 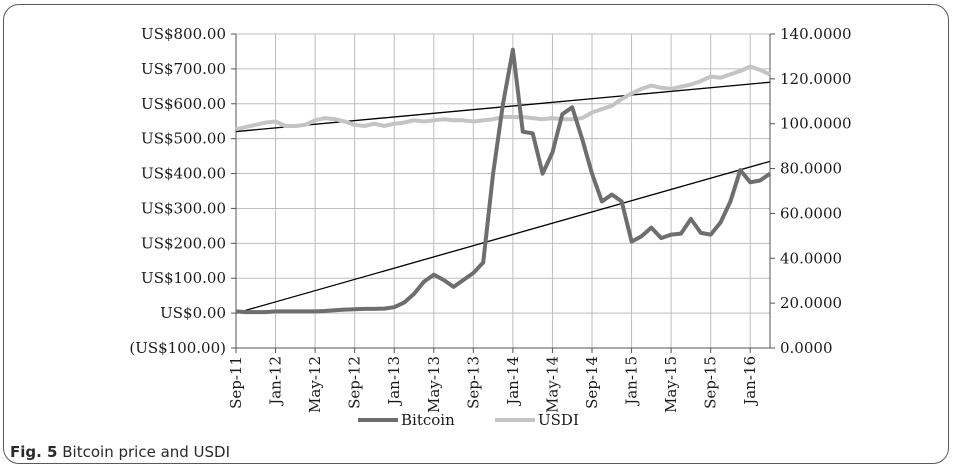 What do you see at coordinates (236, 382) in the screenshot?
I see `x-tick-label: Sep-11` at bounding box center [236, 382].